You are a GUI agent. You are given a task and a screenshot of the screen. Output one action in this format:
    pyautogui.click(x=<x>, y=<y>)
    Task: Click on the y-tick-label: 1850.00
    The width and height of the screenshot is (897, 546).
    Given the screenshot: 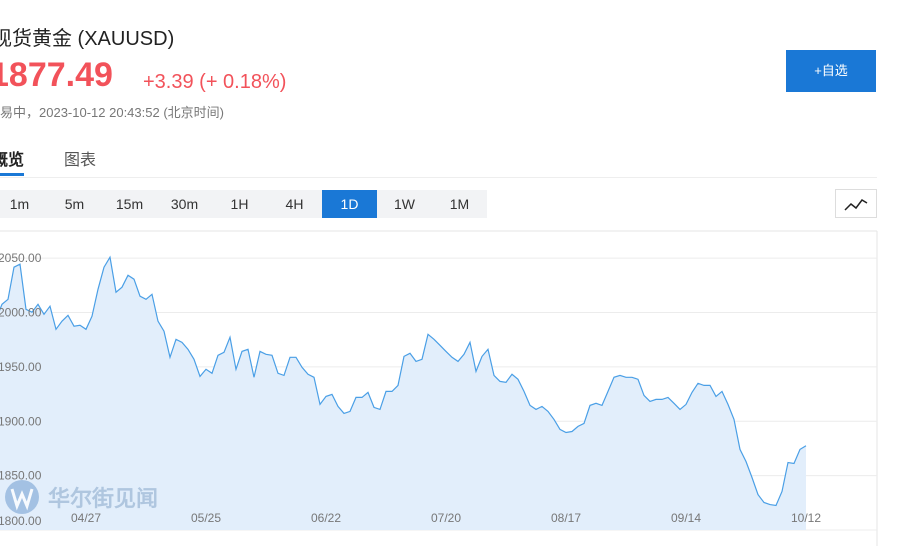 What is the action you would take?
    pyautogui.click(x=21, y=476)
    